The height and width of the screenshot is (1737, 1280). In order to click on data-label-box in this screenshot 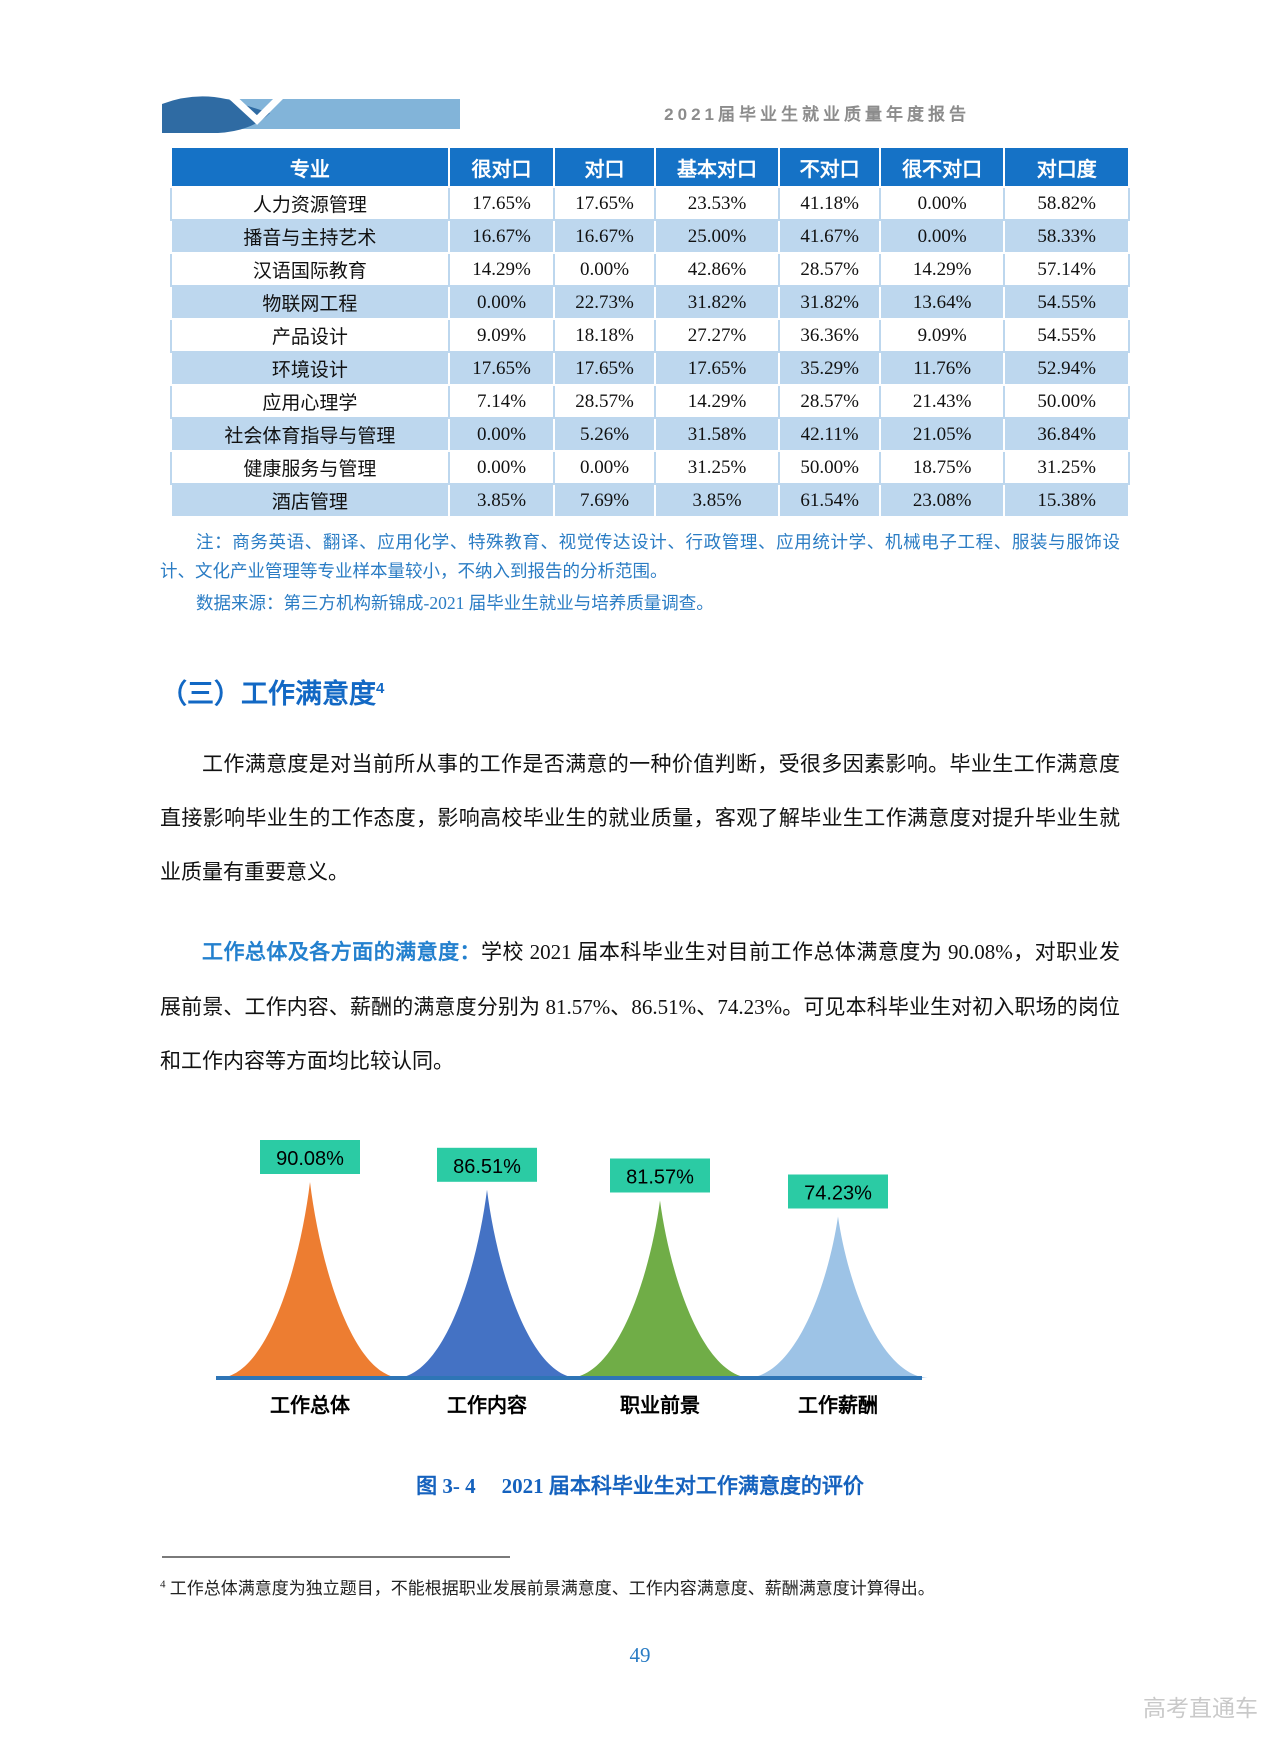, I will do `click(310, 1157)`.